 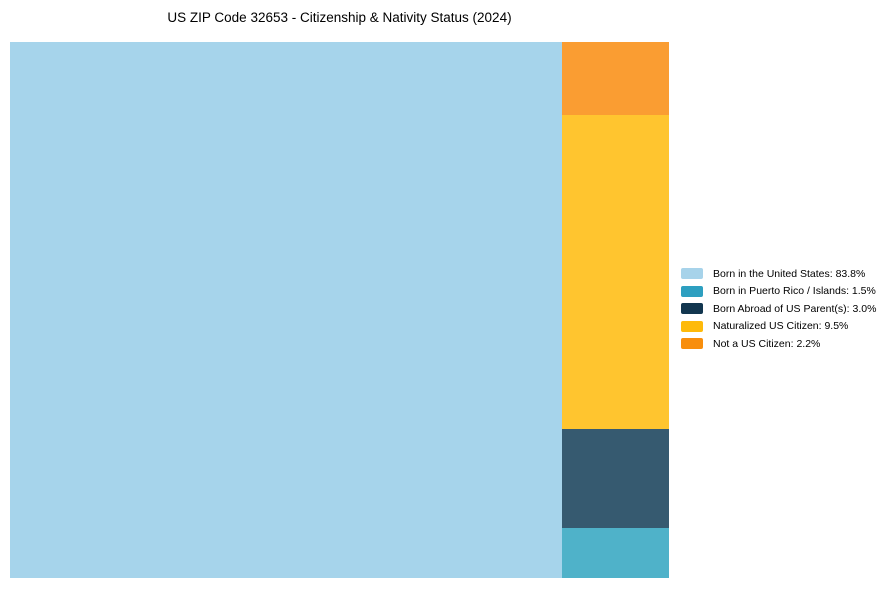 What do you see at coordinates (692, 326) in the screenshot?
I see `legend-swatch-naturalized` at bounding box center [692, 326].